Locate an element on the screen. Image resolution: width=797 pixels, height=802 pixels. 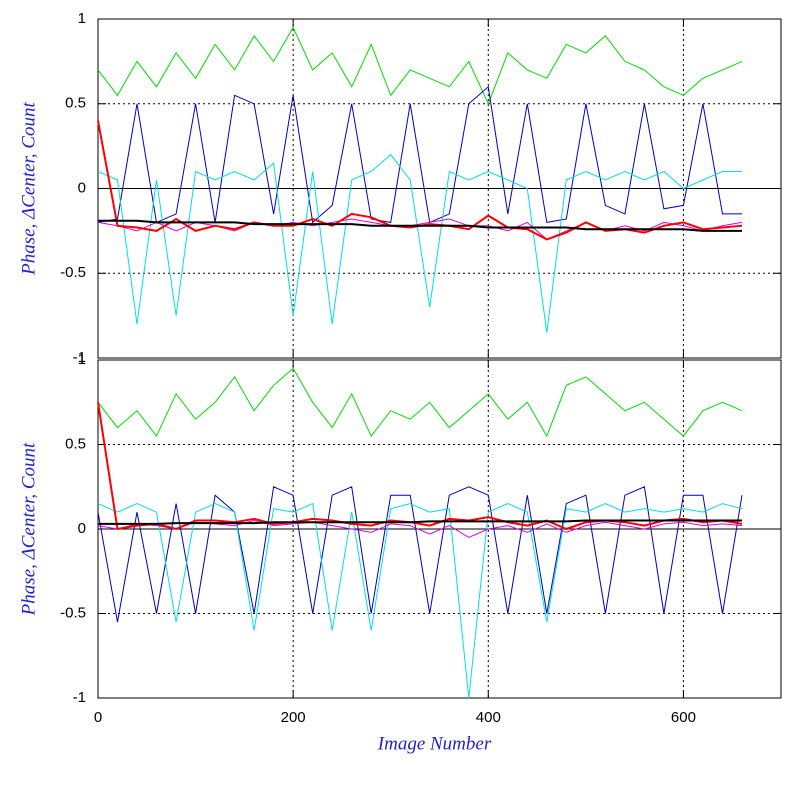
x-tick-label: 200 is located at coordinates (293, 717).